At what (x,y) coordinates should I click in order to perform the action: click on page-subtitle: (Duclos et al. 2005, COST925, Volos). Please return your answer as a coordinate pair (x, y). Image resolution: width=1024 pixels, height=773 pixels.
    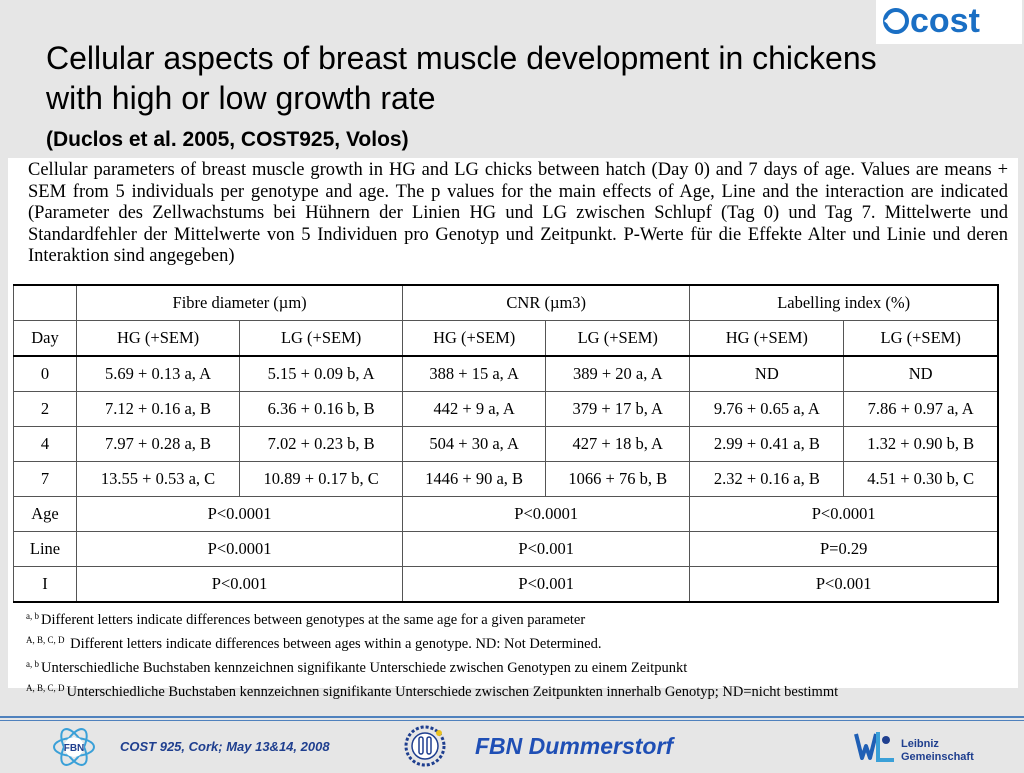
    Looking at the image, I should click on (227, 139).